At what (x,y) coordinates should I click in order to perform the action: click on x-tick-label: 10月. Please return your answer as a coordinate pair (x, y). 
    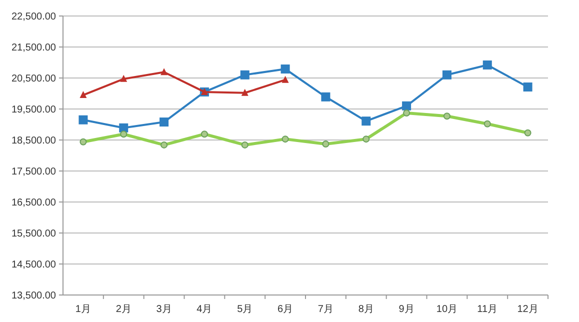
    Looking at the image, I should click on (447, 309).